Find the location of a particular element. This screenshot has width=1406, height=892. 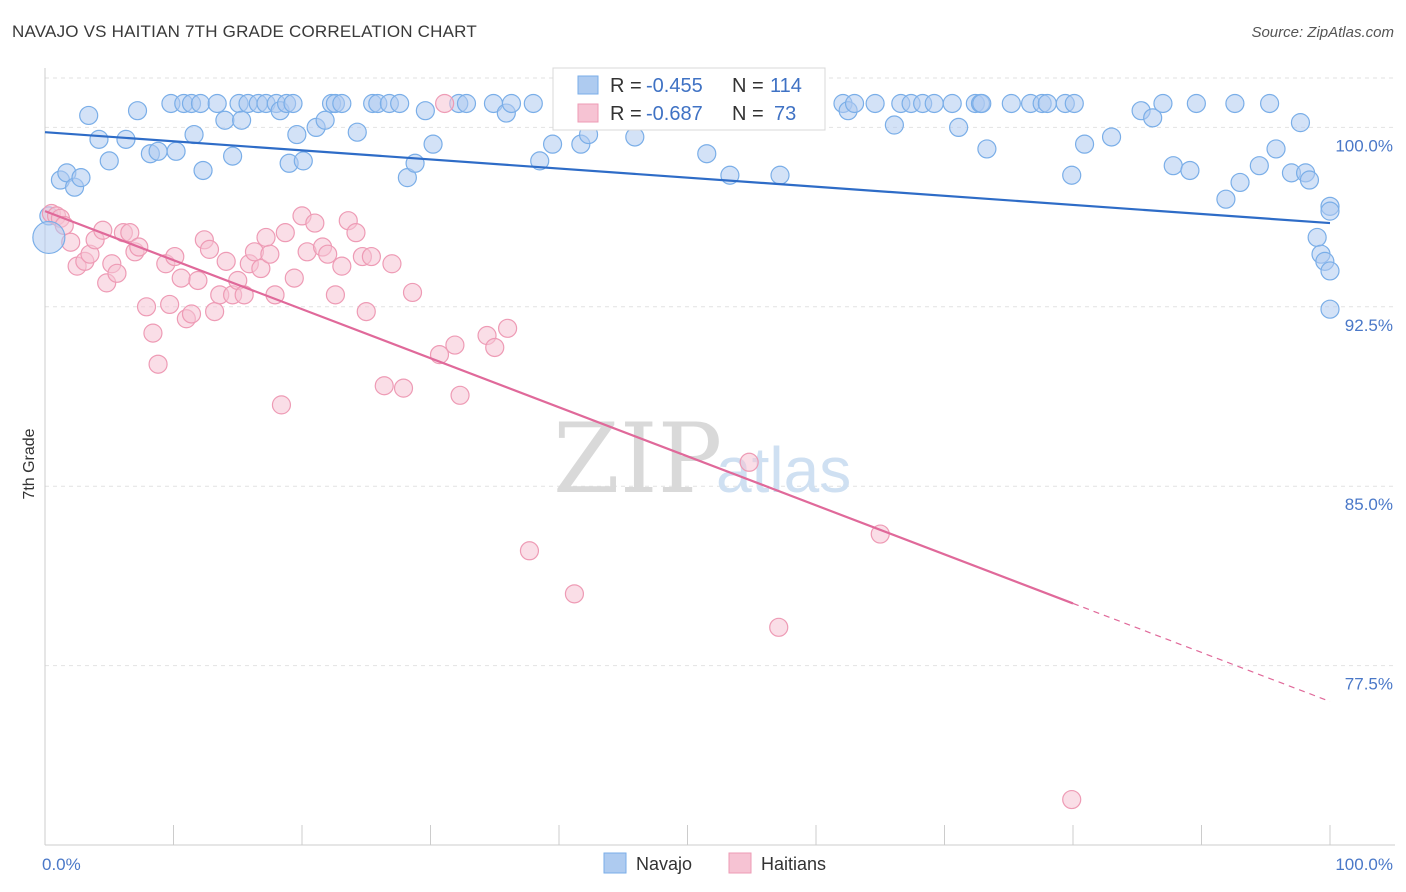

legend-haitians-r-label: R = is located at coordinates (626, 114).